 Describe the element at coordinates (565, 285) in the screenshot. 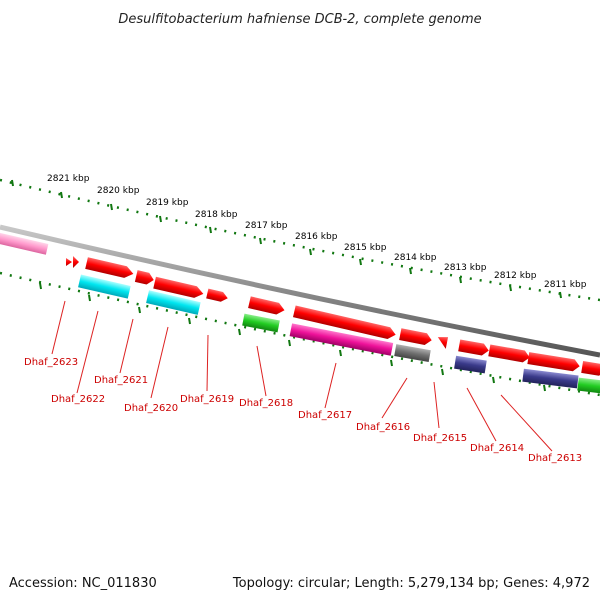

I see `scale-label: 2811 kbp` at that location.